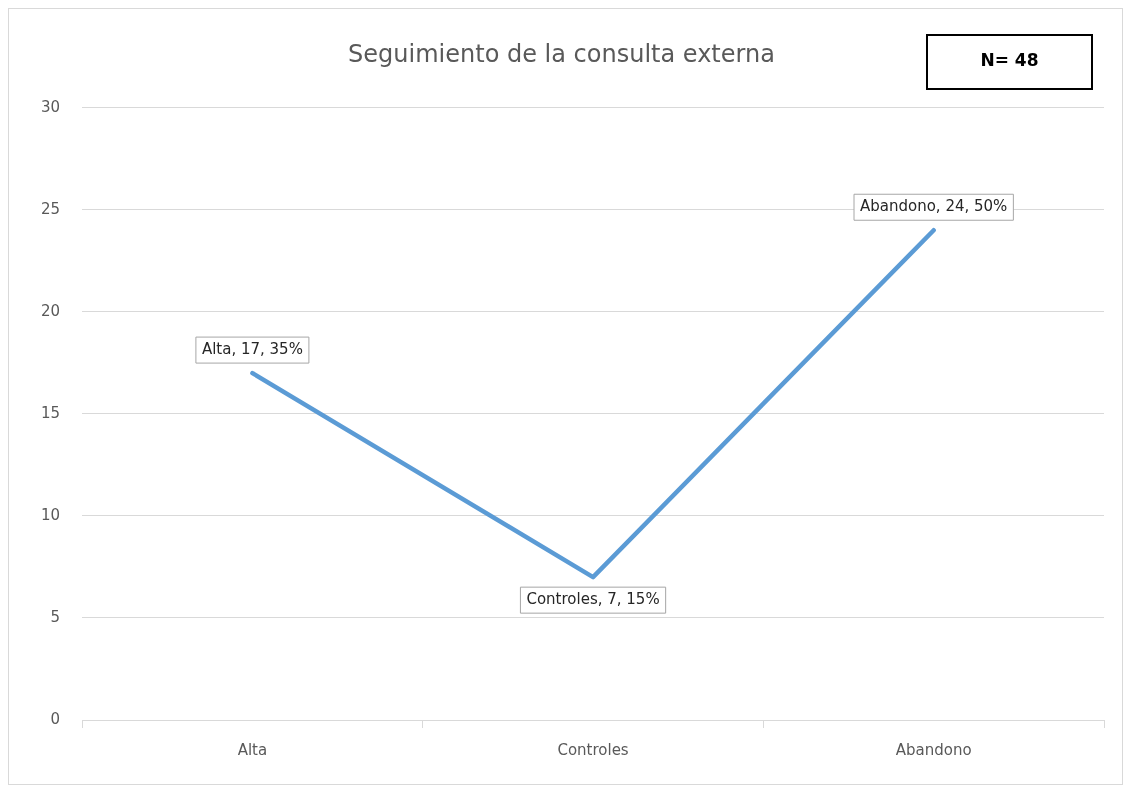 The image size is (1131, 793). I want to click on data-label: Alta, 17, 35%, so click(252, 348).